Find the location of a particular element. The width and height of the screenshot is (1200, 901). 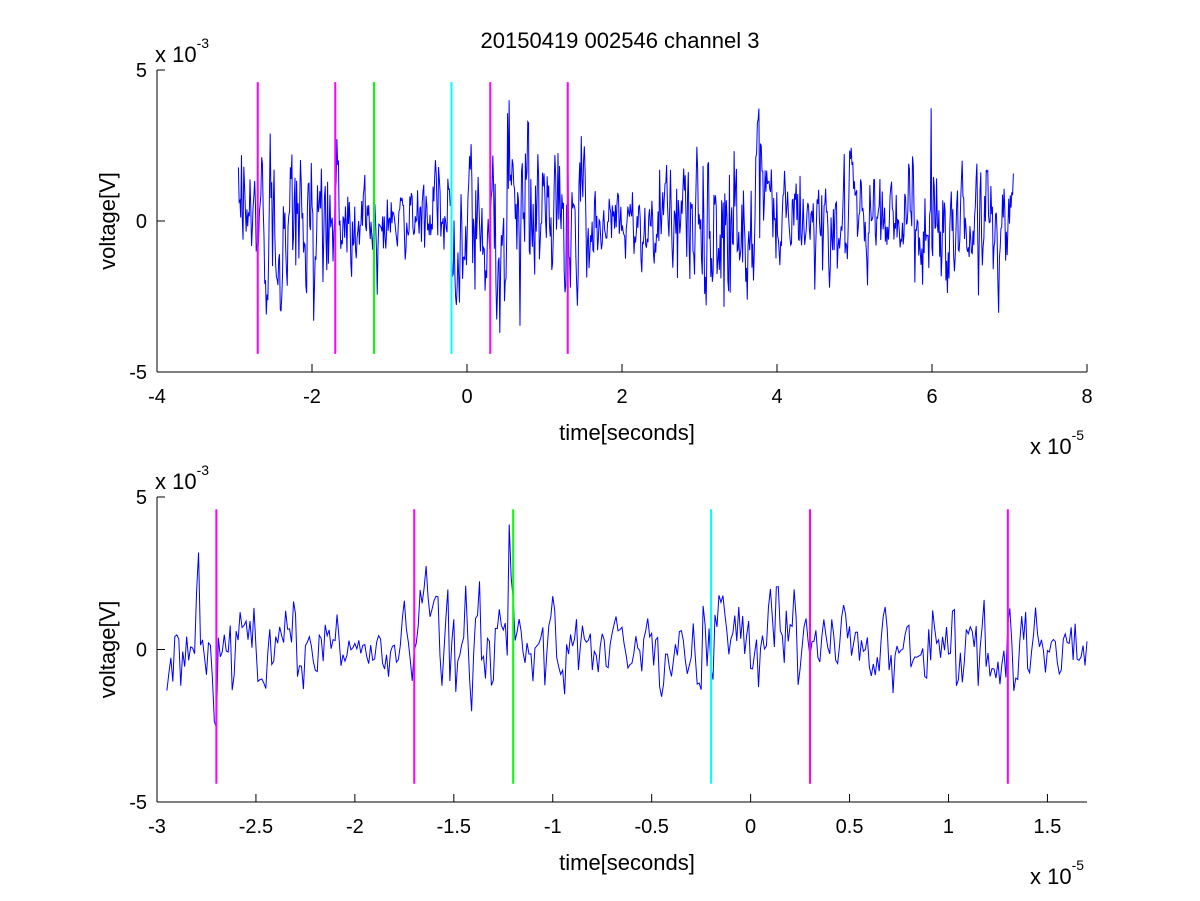

x-tick-label: -2.5 is located at coordinates (256, 827).